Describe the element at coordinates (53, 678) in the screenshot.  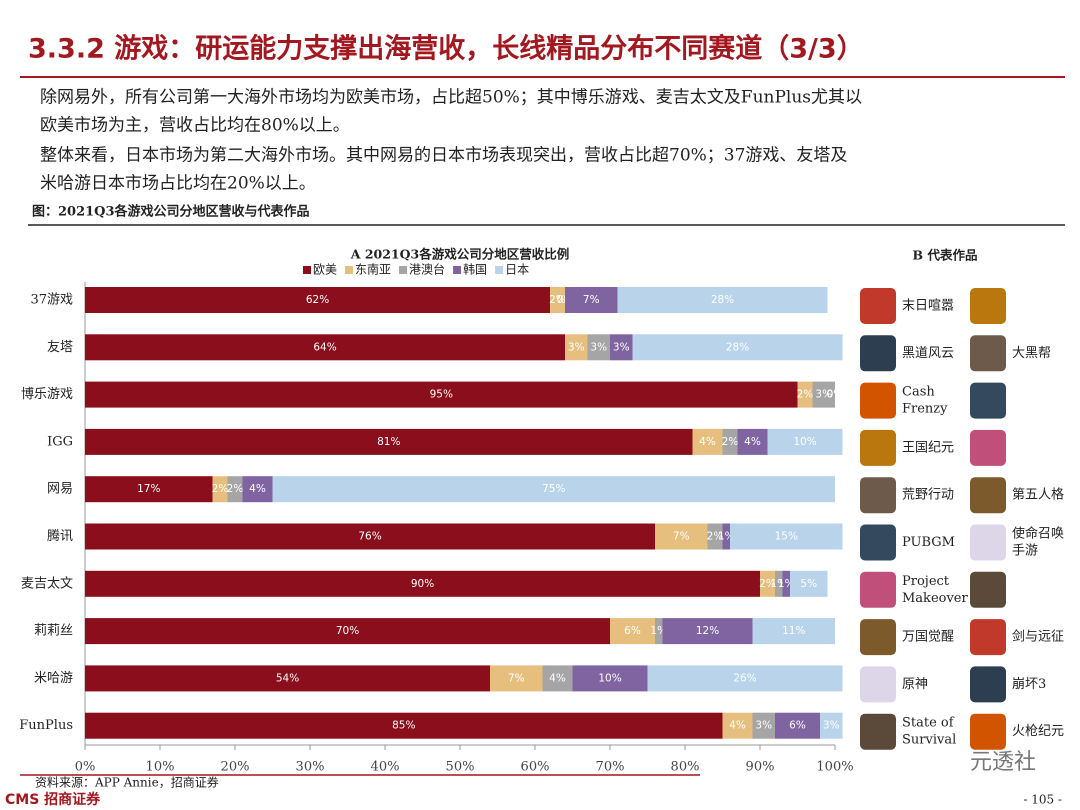
I see `y-tick-label: 米哈游` at that location.